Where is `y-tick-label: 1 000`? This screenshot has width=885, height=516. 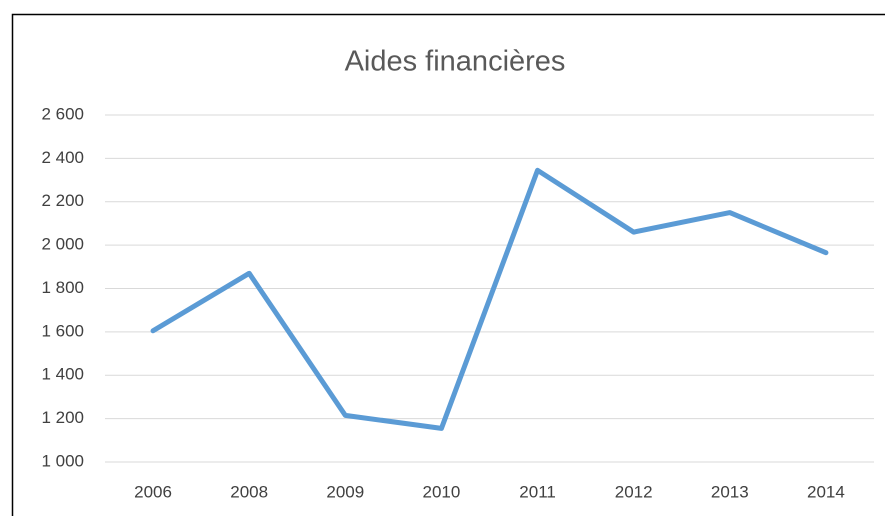
y-tick-label: 1 000 is located at coordinates (62, 460).